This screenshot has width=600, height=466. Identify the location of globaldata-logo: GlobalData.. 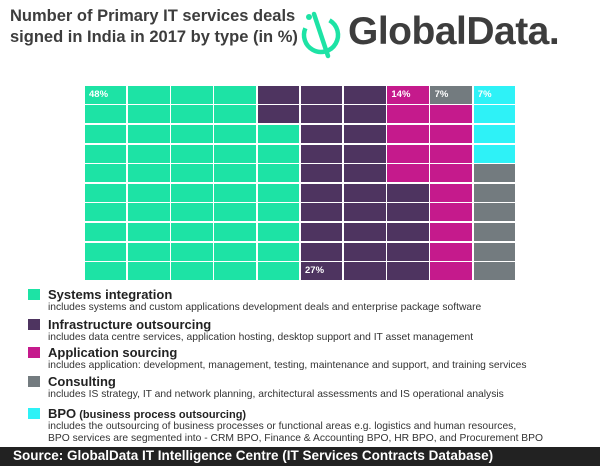
(446, 34).